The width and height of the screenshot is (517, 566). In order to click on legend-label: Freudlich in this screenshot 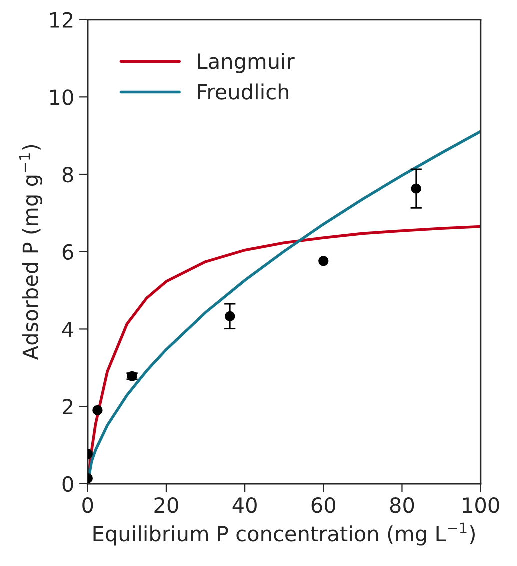, I will do `click(243, 92)`.